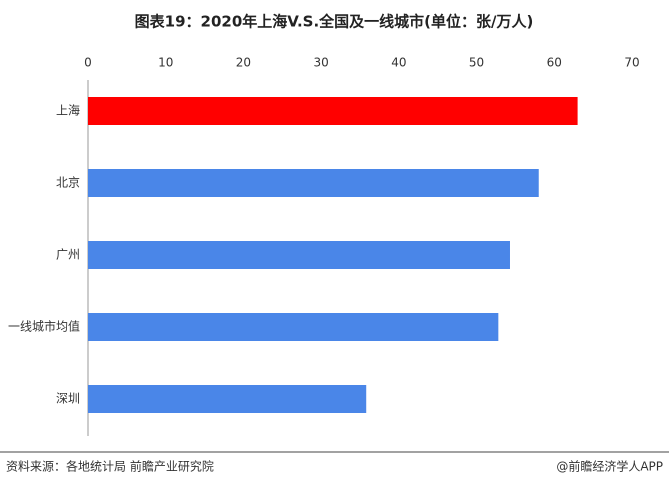 This screenshot has width=669, height=487. I want to click on x-tick-label: 40, so click(398, 63).